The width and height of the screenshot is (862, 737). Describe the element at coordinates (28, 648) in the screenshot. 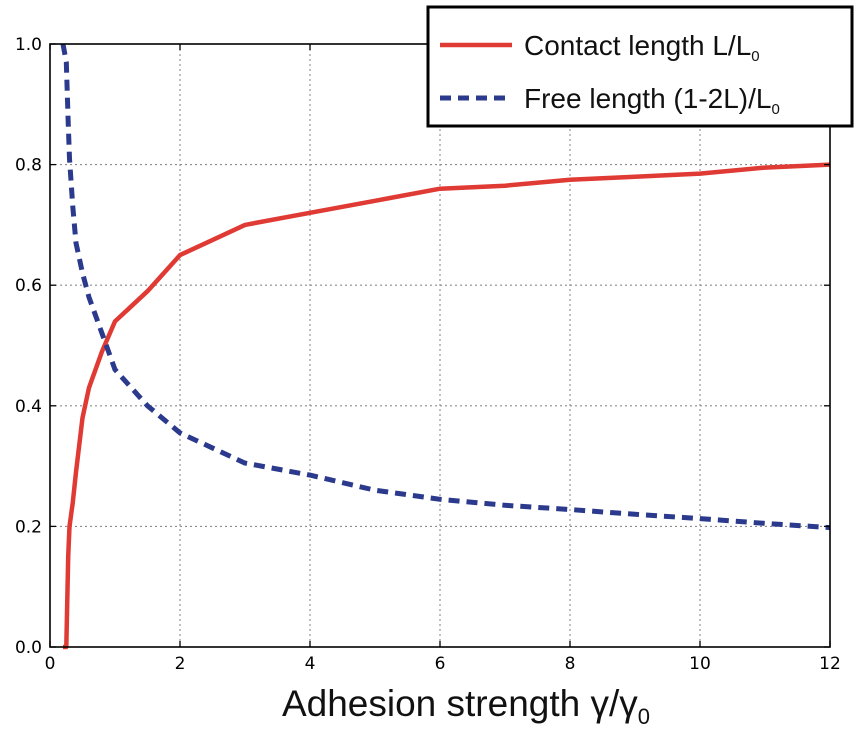

I see `y-tick-label: 0.0` at that location.